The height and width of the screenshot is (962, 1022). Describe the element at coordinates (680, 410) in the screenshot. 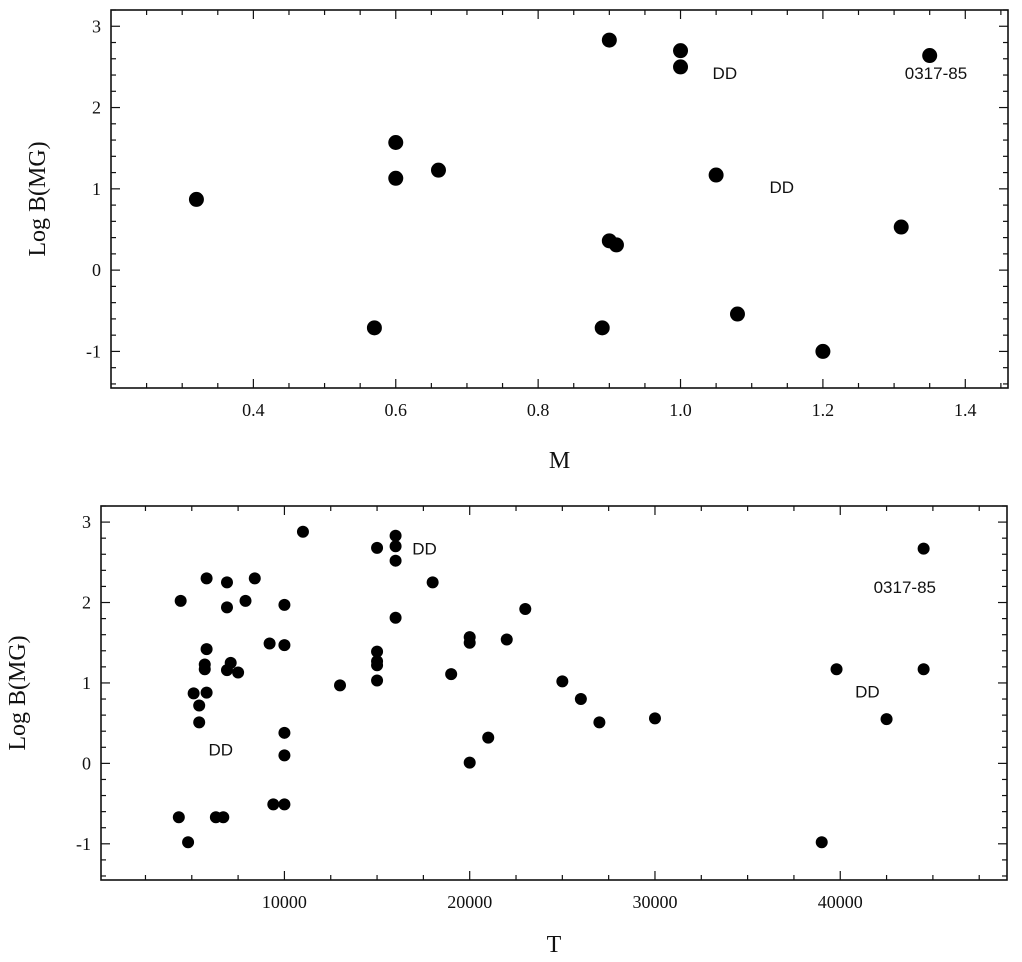

I see `x-tick-label: 1.0` at that location.